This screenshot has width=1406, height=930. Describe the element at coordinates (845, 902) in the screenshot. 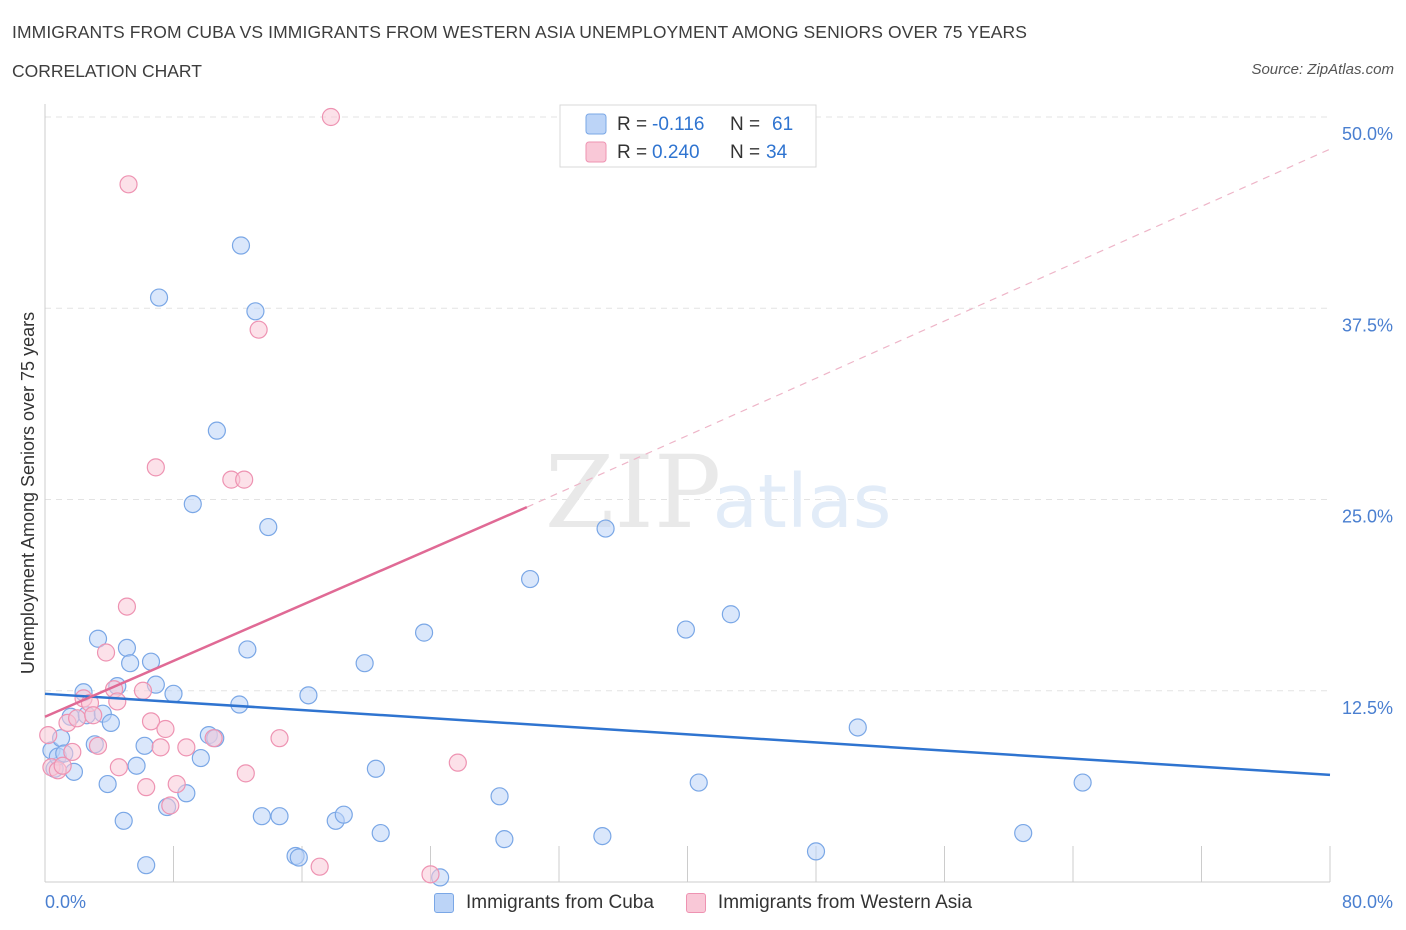

I see `legend-label-western-asia: Immigrants from Western Asia` at that location.